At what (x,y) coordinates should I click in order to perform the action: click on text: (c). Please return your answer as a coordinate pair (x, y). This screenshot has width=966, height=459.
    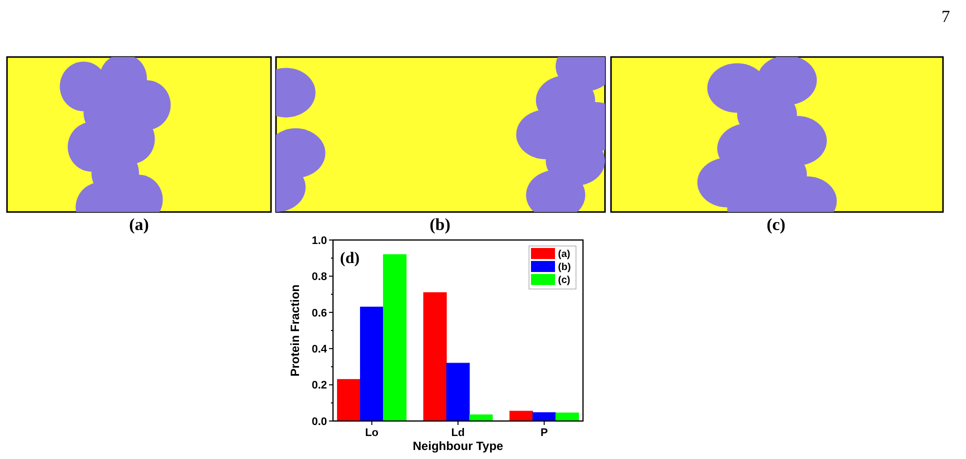
    Looking at the image, I should click on (776, 224).